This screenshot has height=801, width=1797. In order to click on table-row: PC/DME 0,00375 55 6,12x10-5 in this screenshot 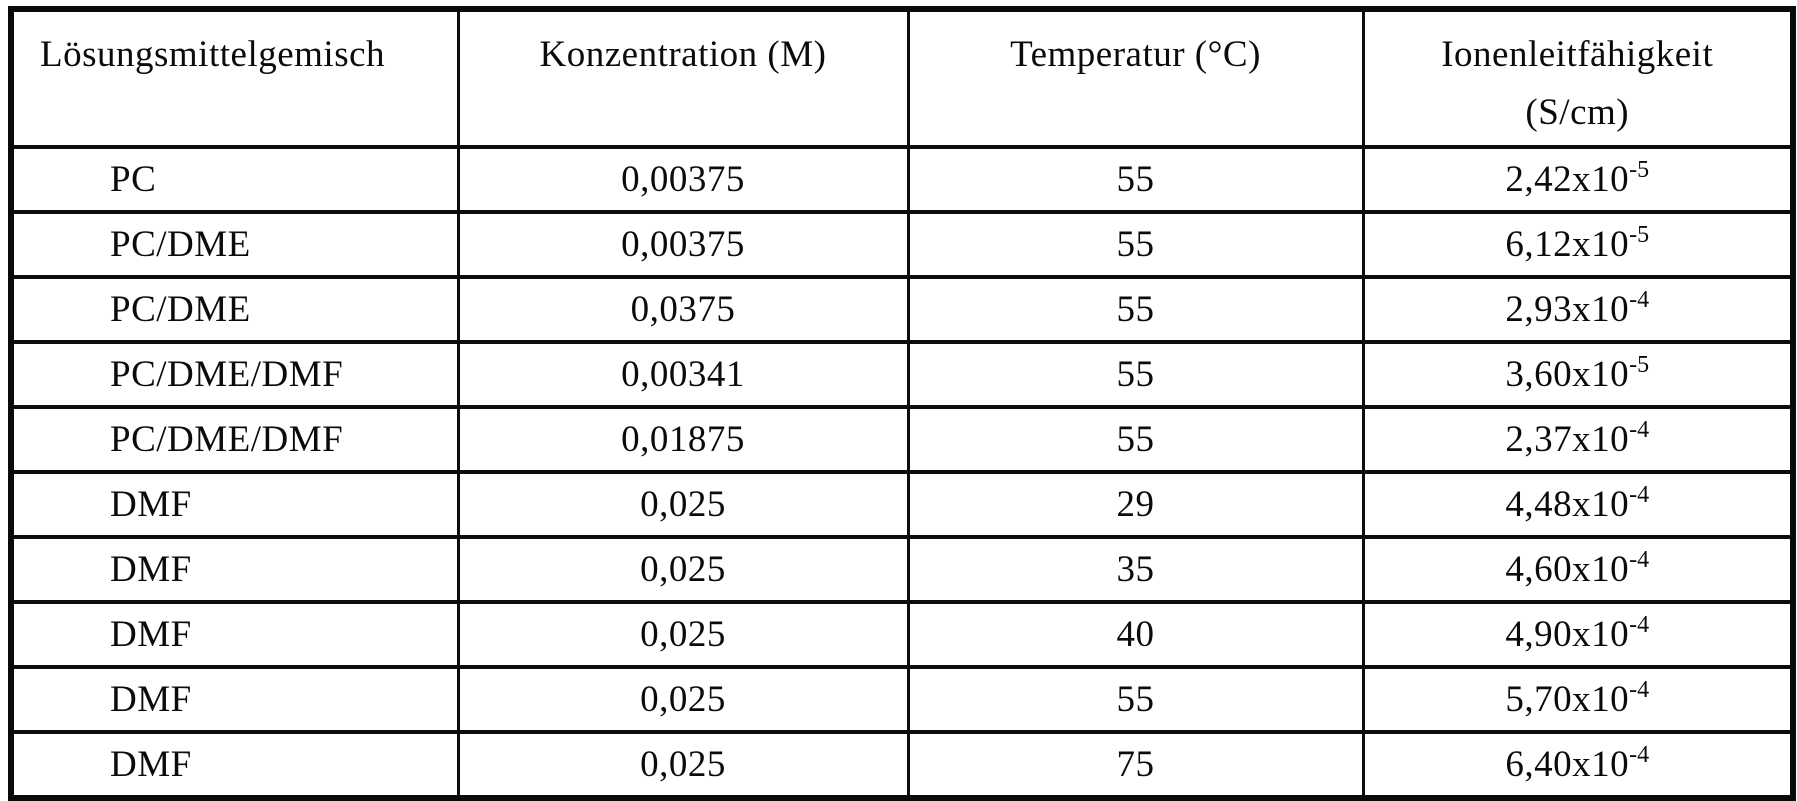, I will do `click(902, 244)`.